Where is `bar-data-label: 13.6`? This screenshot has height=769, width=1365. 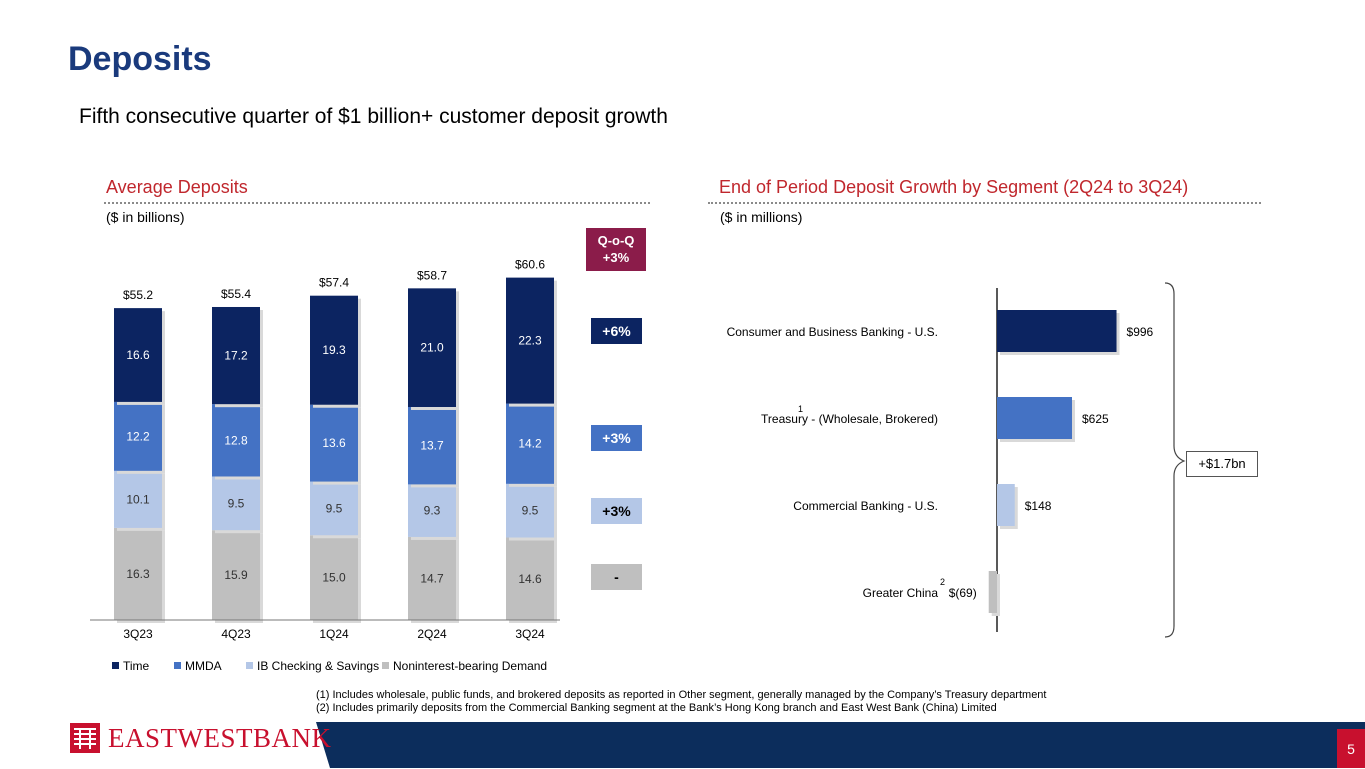 bar-data-label: 13.6 is located at coordinates (334, 443).